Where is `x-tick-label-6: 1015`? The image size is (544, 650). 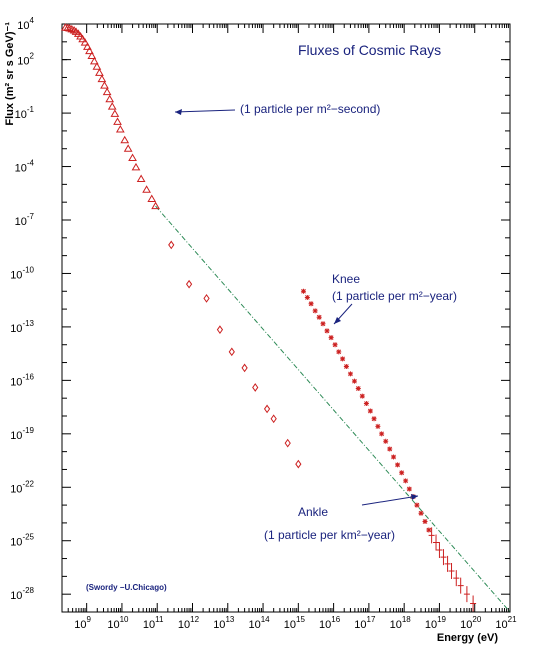
x-tick-label-6: 1015 is located at coordinates (295, 623).